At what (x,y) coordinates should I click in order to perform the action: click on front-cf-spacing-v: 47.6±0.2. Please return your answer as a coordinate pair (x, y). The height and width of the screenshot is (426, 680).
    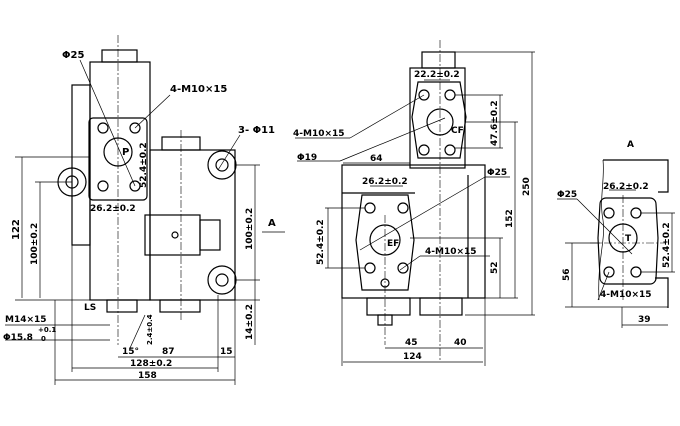
    Looking at the image, I should click on (495, 123).